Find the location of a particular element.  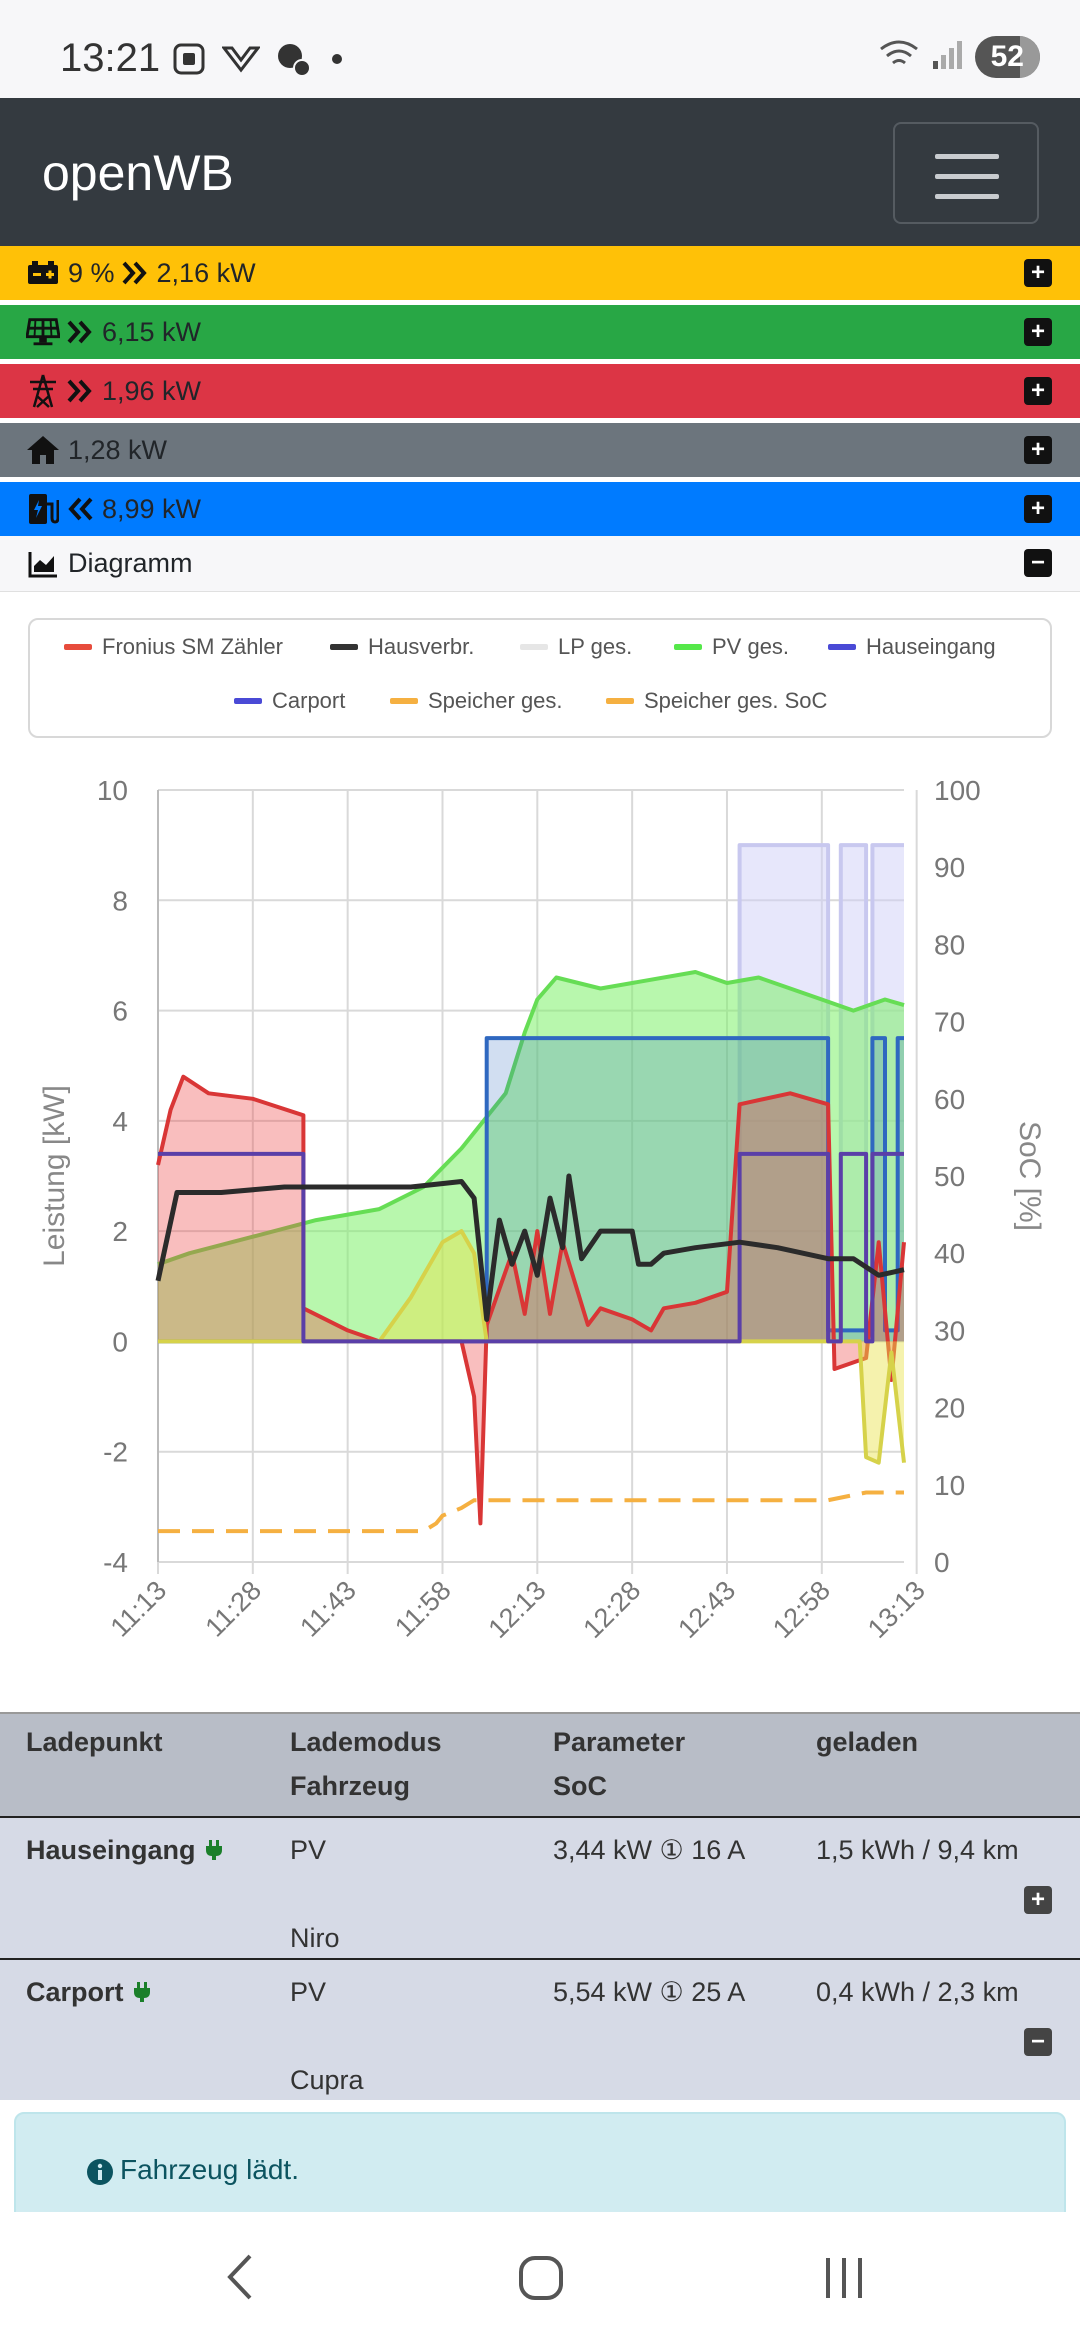

screenshot-icon is located at coordinates (189, 59).